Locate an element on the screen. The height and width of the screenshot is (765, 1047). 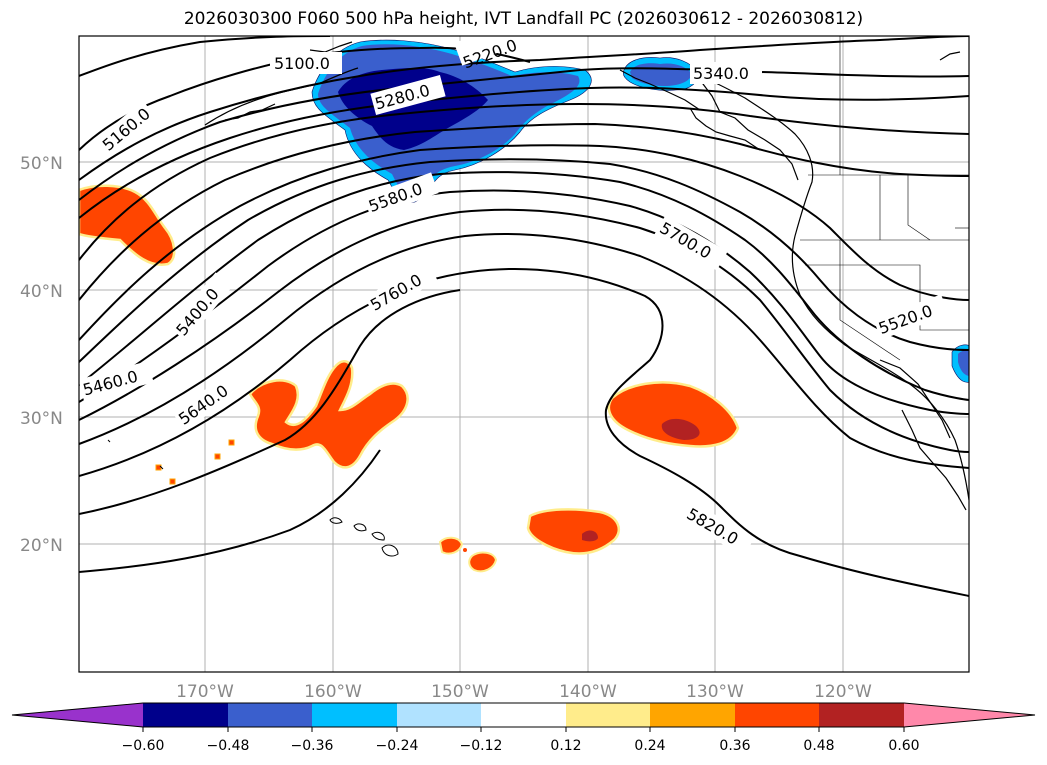
lat-label-20n: 20°N is located at coordinates (41, 546).